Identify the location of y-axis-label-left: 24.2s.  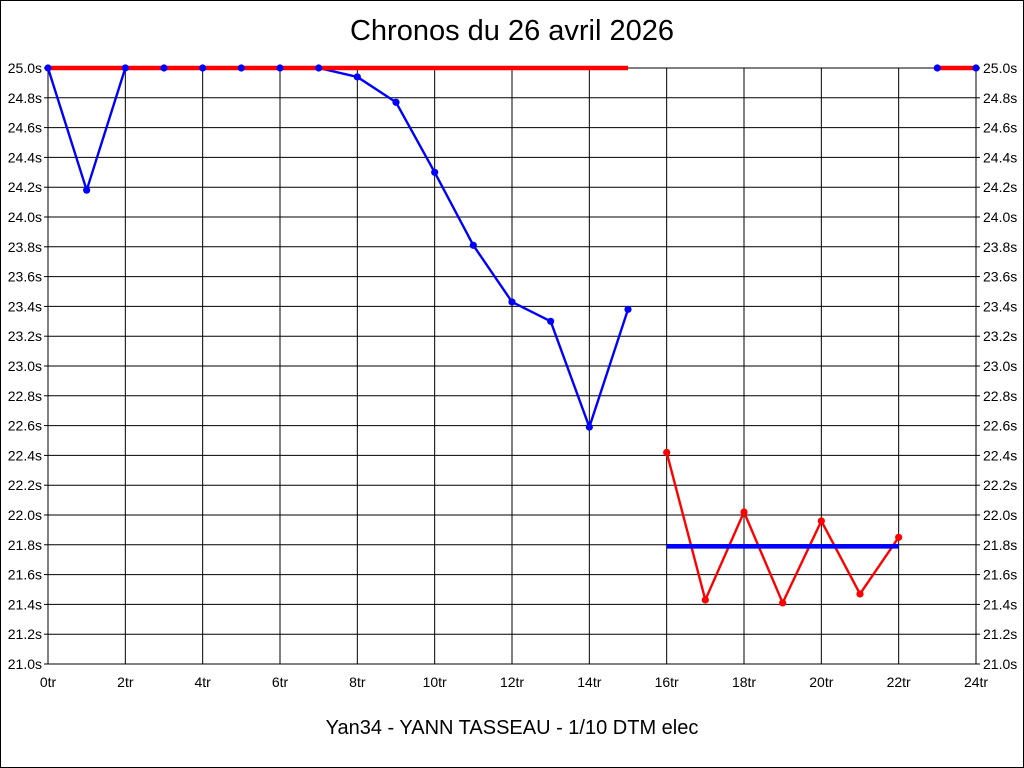
(25, 187).